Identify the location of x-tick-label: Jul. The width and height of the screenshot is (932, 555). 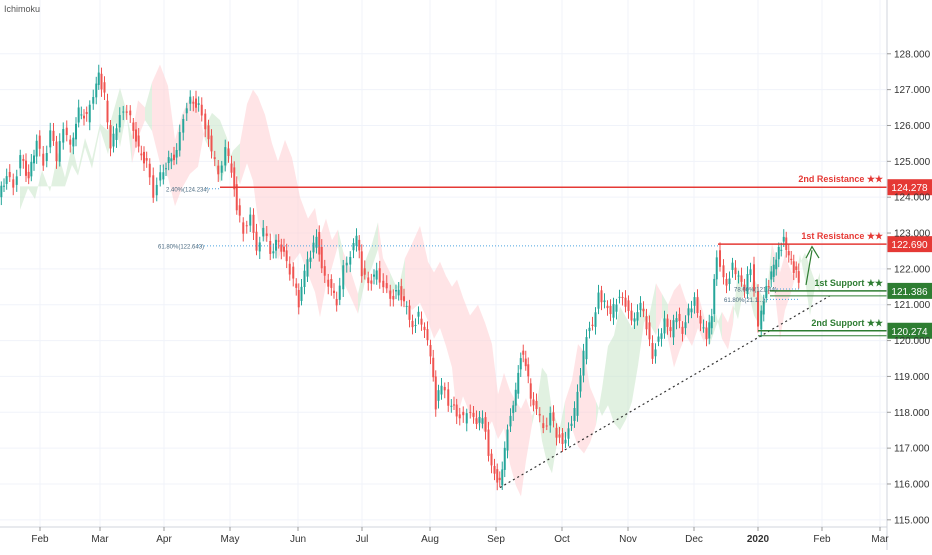
(362, 539).